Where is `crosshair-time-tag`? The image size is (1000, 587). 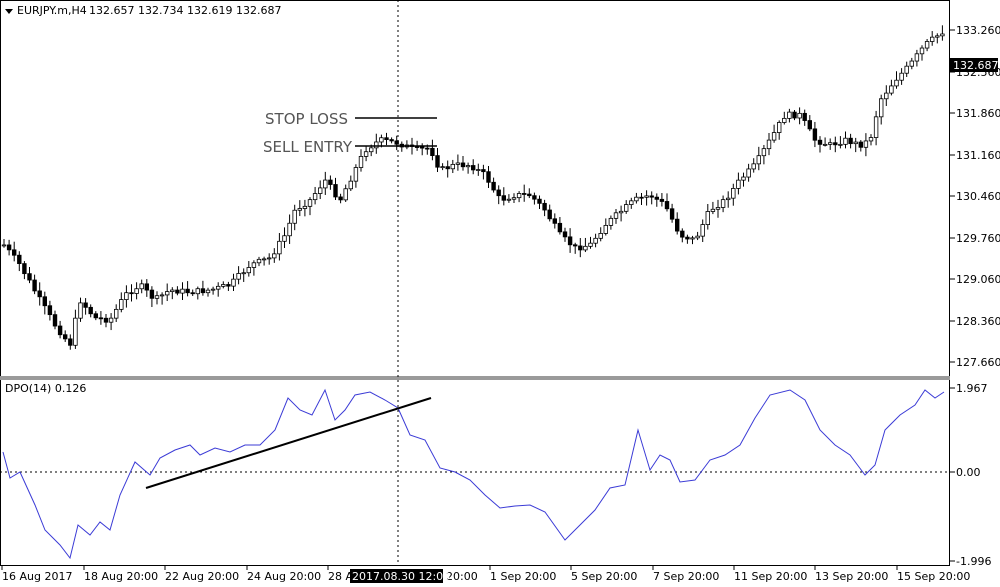
crosshair-time-tag is located at coordinates (396, 576).